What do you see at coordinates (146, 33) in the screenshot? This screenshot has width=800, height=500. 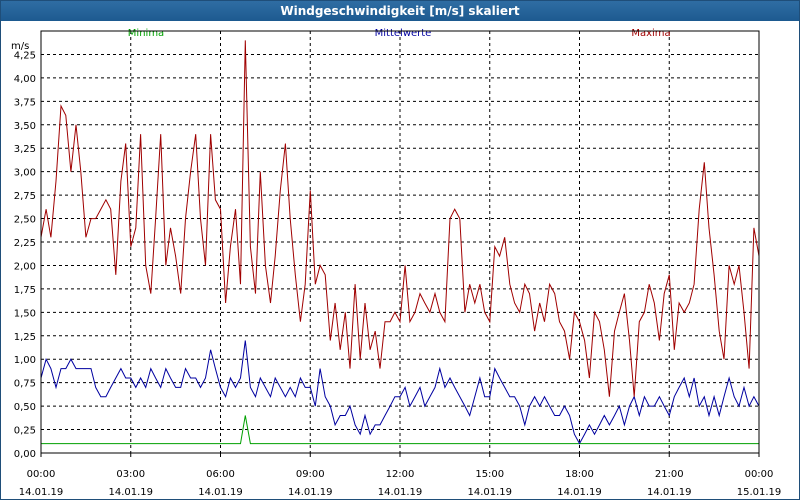 I see `legend-item-minima: Minima` at bounding box center [146, 33].